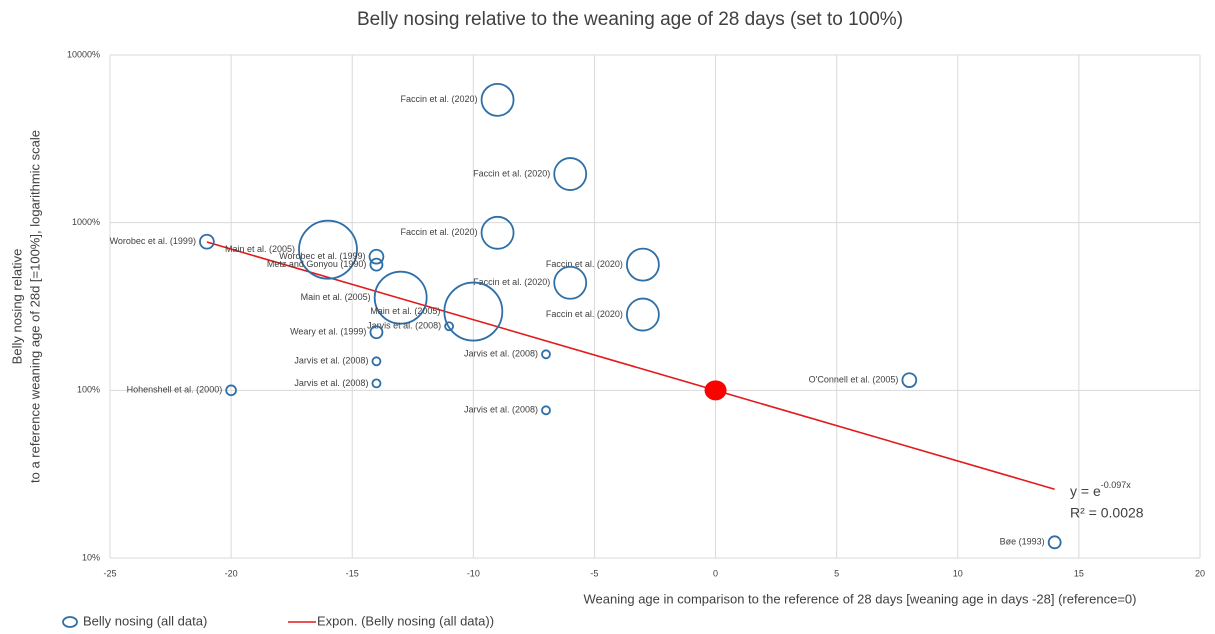  I want to click on legend-label: Expon. (Belly nosing (all data)), so click(405, 620).